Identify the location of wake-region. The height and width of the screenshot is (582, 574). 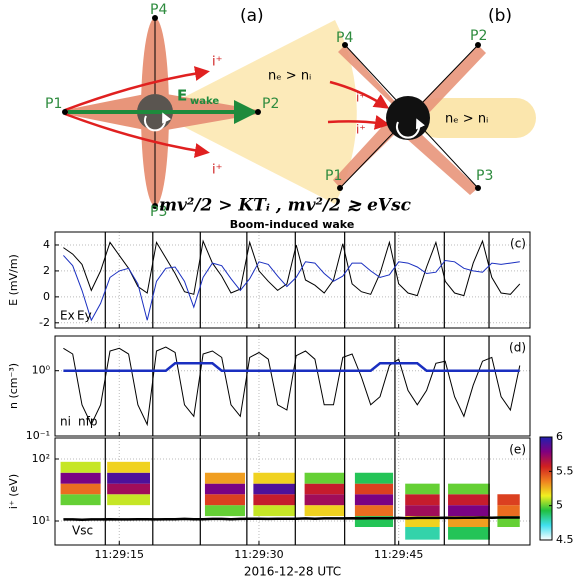
(477, 118).